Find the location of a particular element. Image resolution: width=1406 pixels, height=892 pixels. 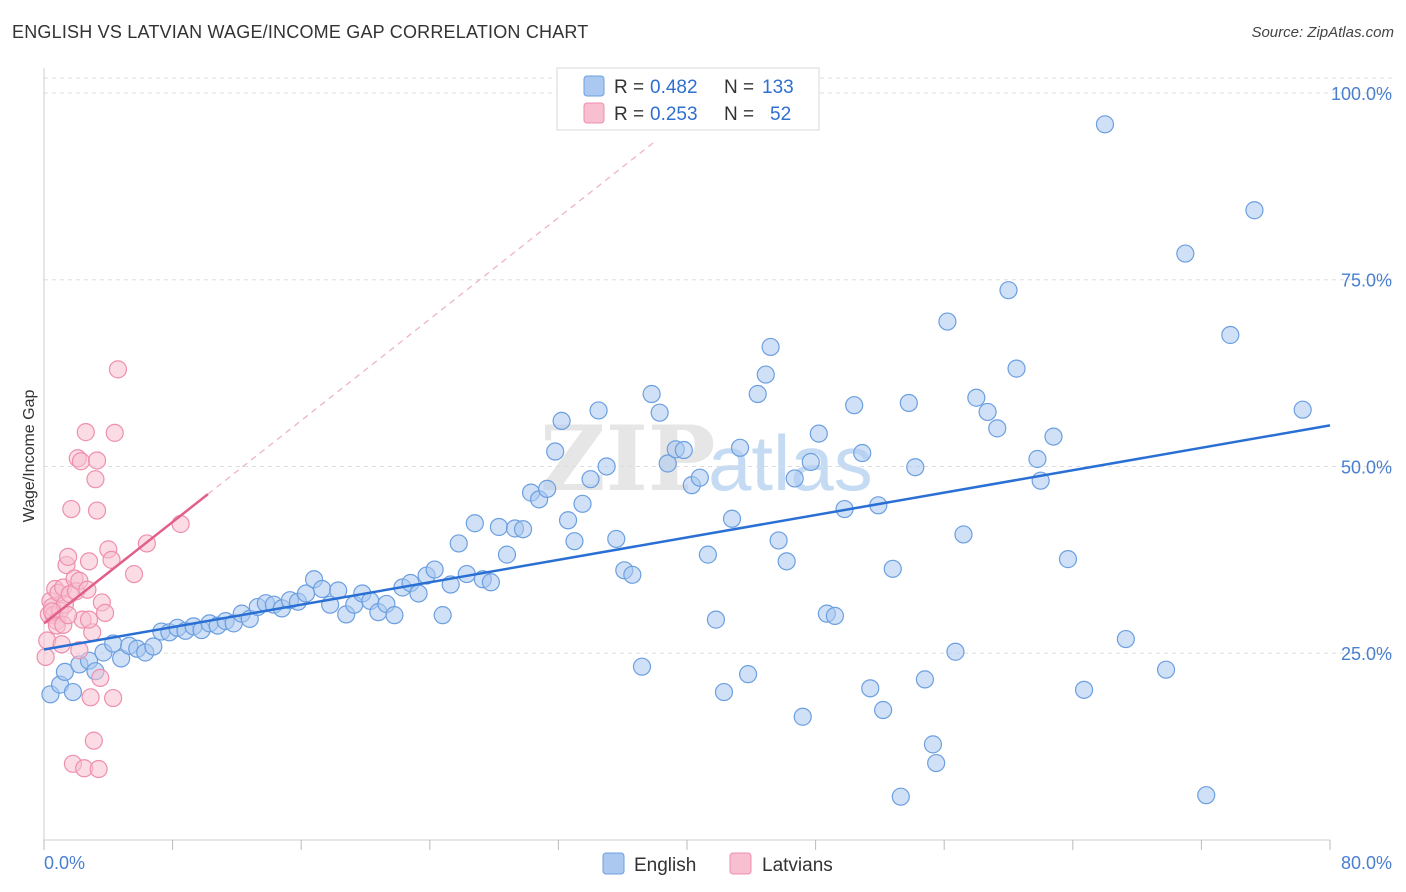

x-tick-label-max: 80.0% is located at coordinates (1366, 863).